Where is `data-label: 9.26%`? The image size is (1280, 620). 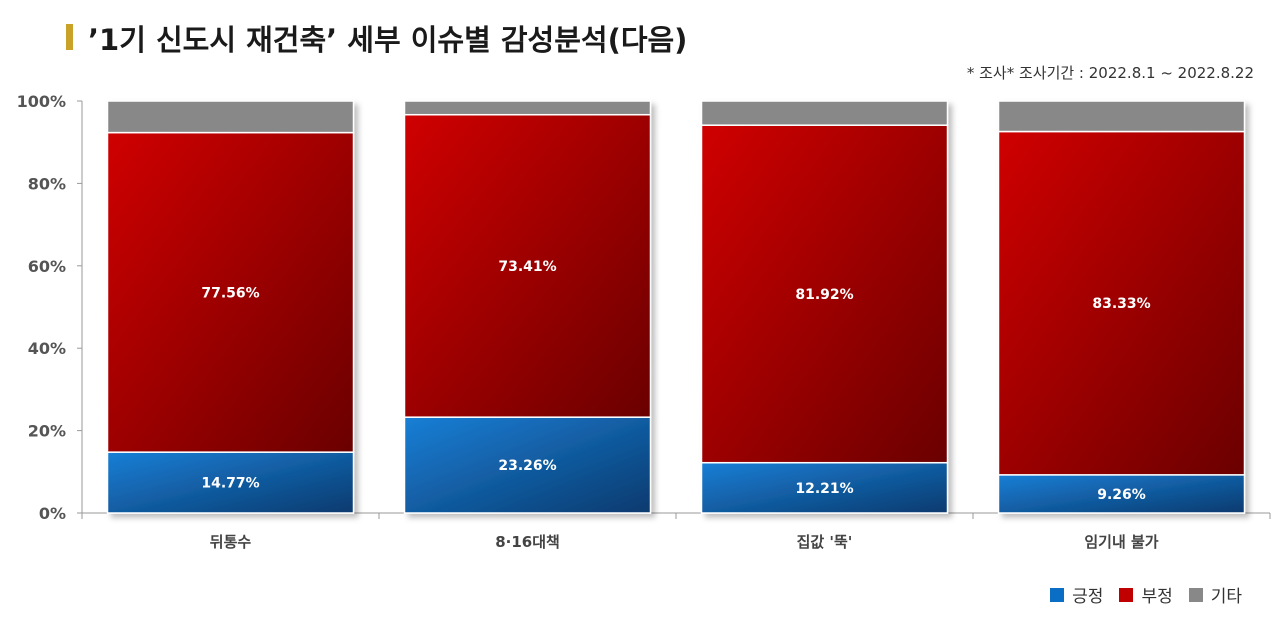
data-label: 9.26% is located at coordinates (1121, 495).